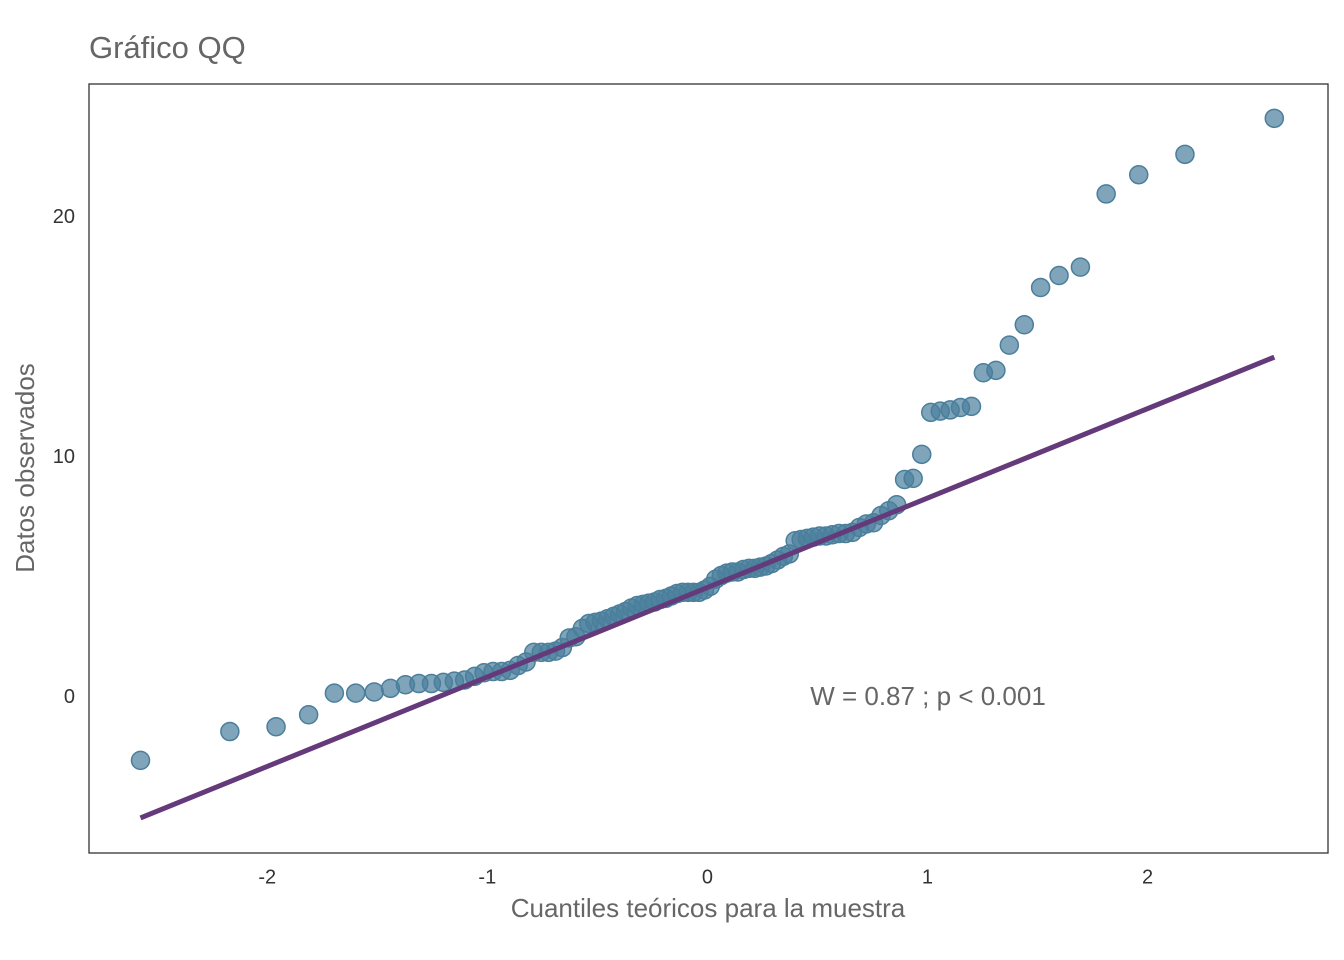 The width and height of the screenshot is (1344, 960). I want to click on annotation: W = 0.87 ; p < 0.001, so click(928, 696).